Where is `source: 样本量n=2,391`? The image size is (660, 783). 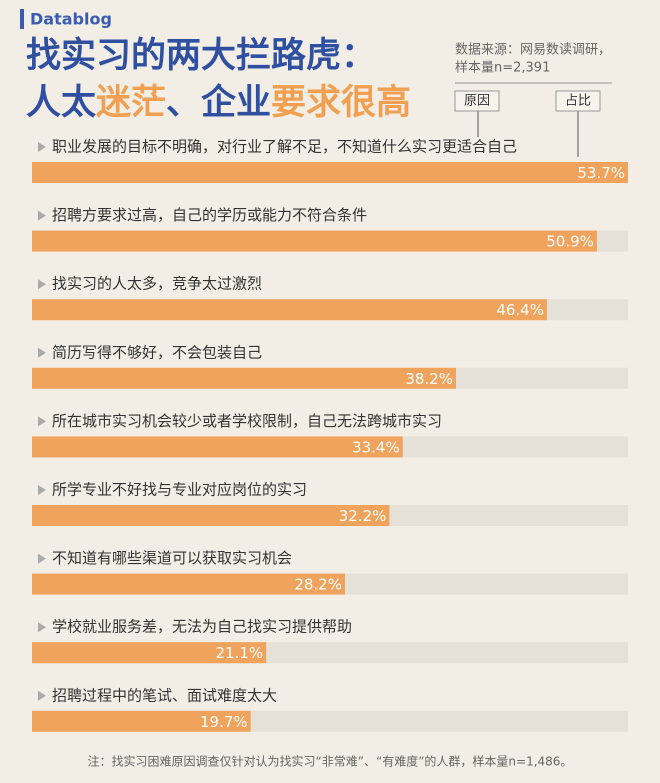 source: 样本量n=2,391 is located at coordinates (502, 68).